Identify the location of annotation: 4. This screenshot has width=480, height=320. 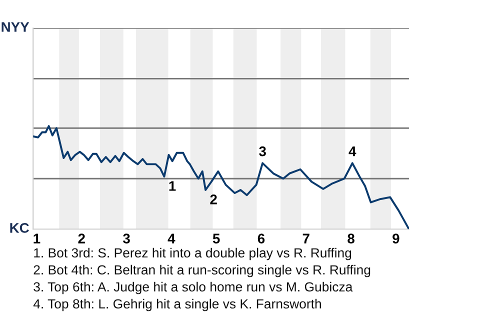
(352, 151).